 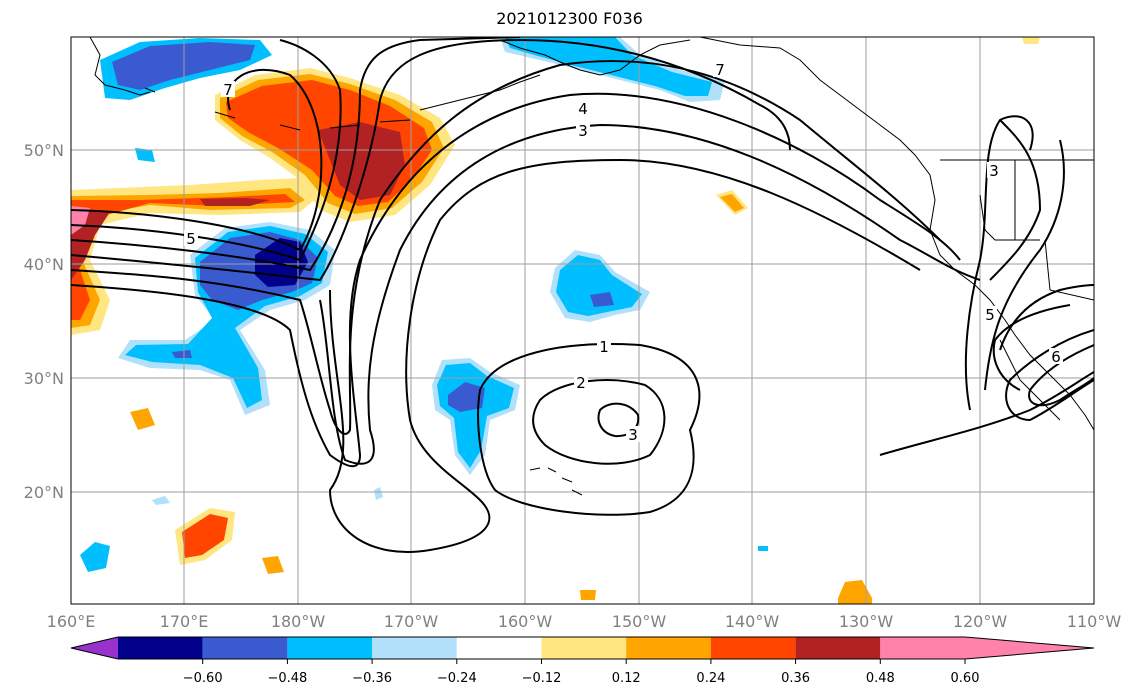 What do you see at coordinates (965, 678) in the screenshot?
I see `colorbar-tick-label: 0.60` at bounding box center [965, 678].